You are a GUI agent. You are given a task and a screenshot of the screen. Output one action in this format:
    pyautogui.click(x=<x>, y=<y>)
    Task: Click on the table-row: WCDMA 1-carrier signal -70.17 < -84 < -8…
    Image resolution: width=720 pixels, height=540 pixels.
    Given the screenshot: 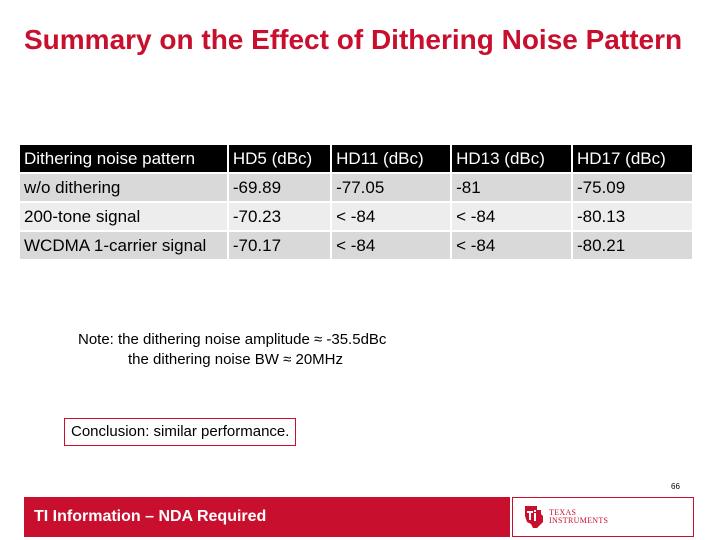 What is the action you would take?
    pyautogui.click(x=356, y=245)
    